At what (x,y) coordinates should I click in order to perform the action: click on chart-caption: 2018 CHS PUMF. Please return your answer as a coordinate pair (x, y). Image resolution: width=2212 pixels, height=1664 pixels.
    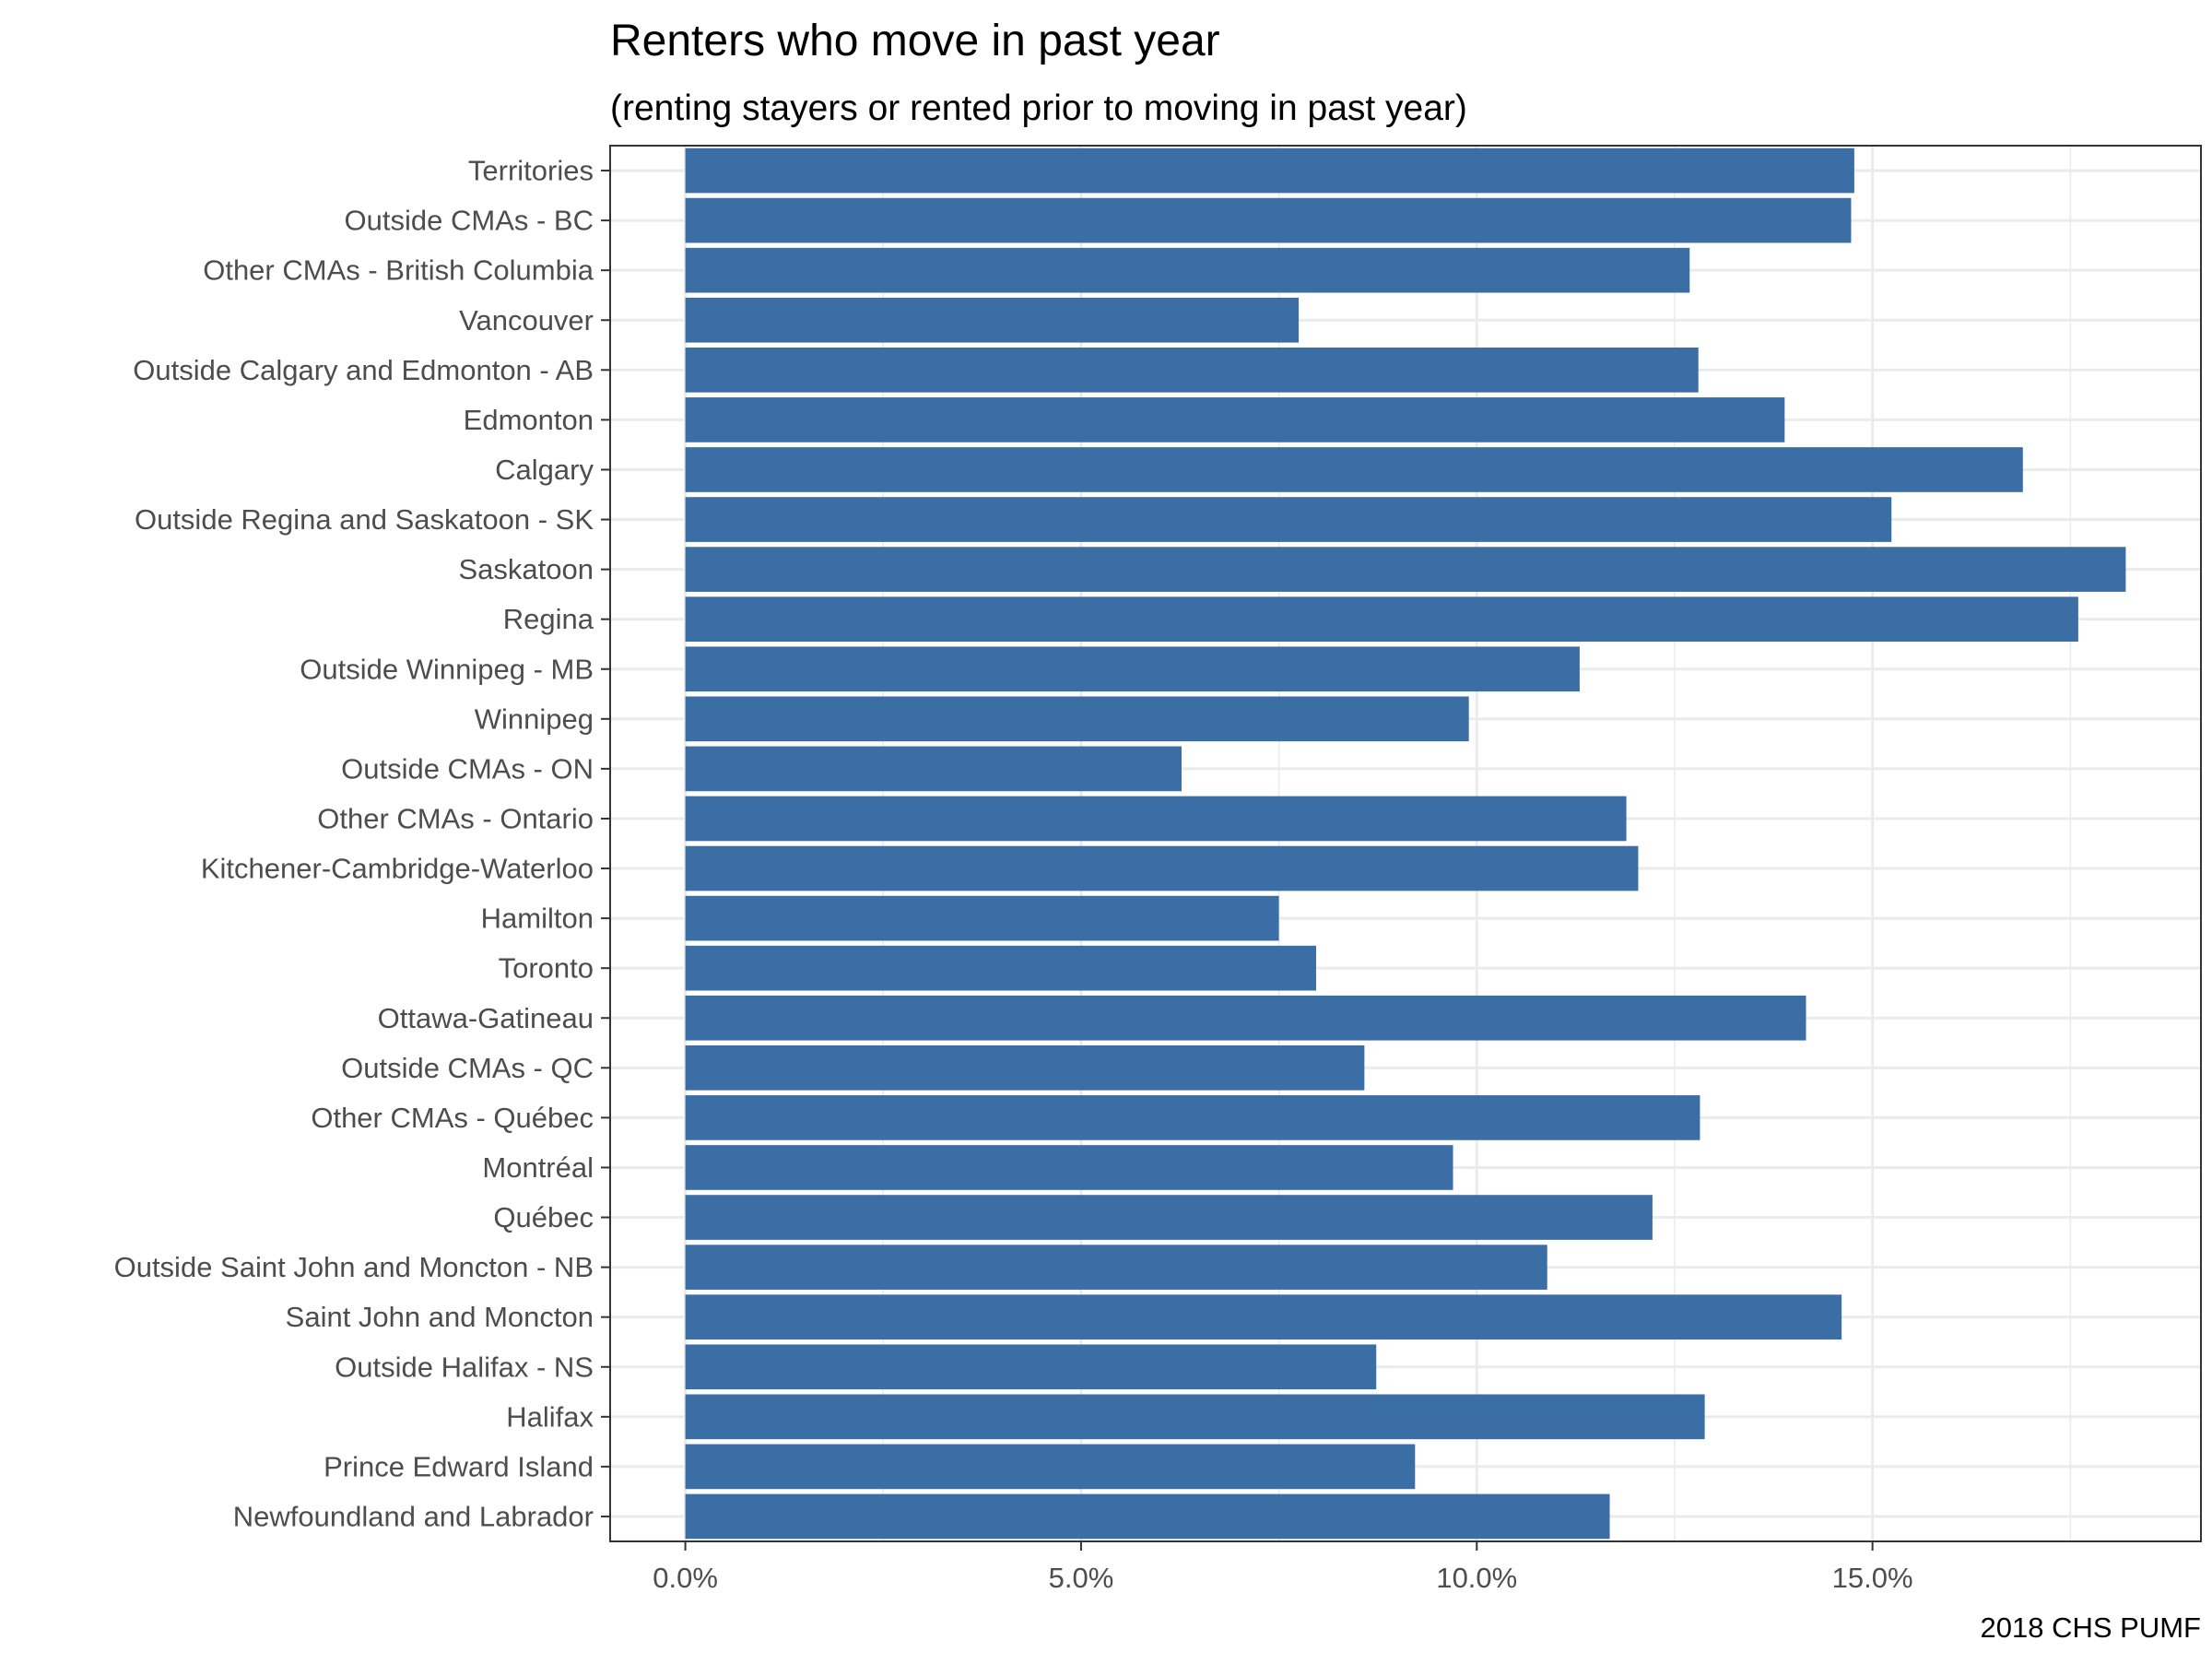
    Looking at the image, I should click on (2091, 1627).